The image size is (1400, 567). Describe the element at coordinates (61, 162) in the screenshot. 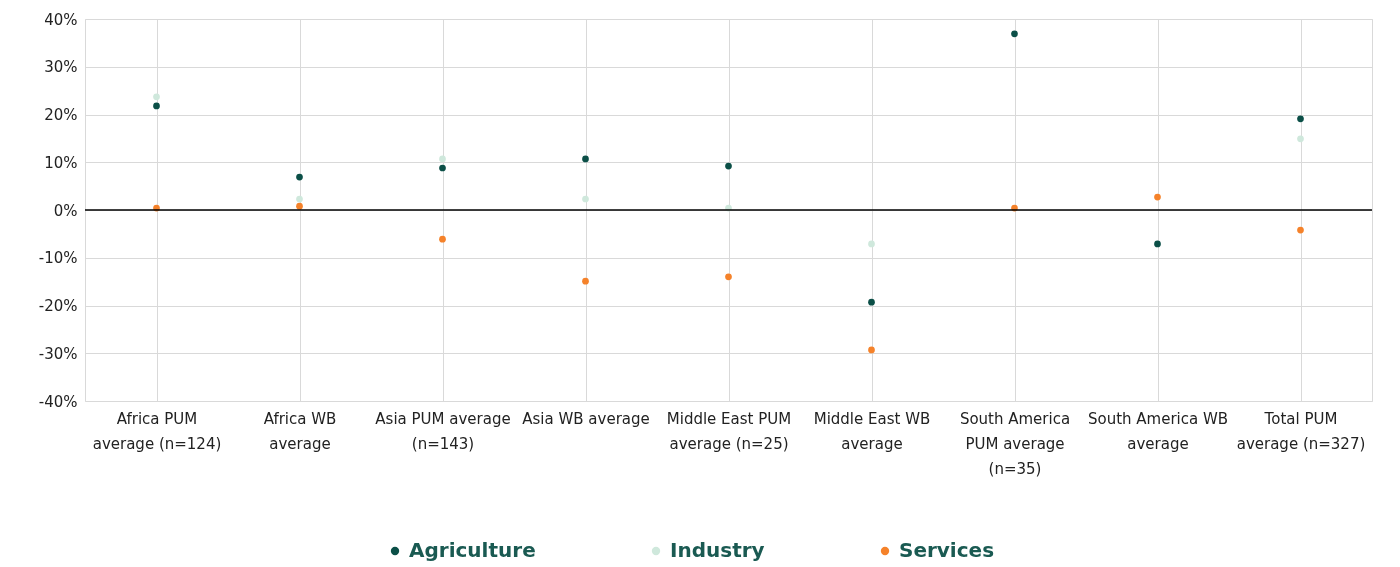

I see `y-tick-label: 10%` at that location.